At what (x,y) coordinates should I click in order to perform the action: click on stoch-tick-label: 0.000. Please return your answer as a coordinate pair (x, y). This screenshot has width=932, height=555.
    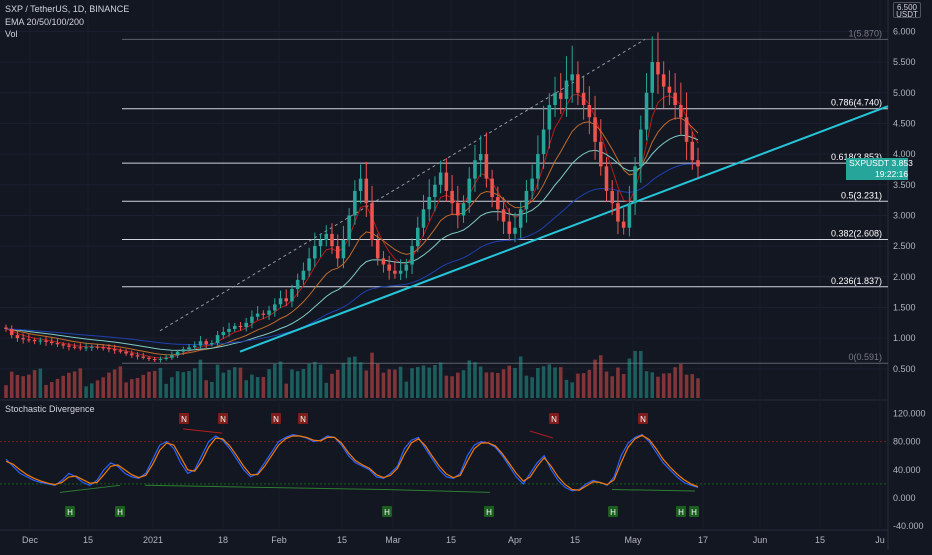
    Looking at the image, I should click on (904, 498).